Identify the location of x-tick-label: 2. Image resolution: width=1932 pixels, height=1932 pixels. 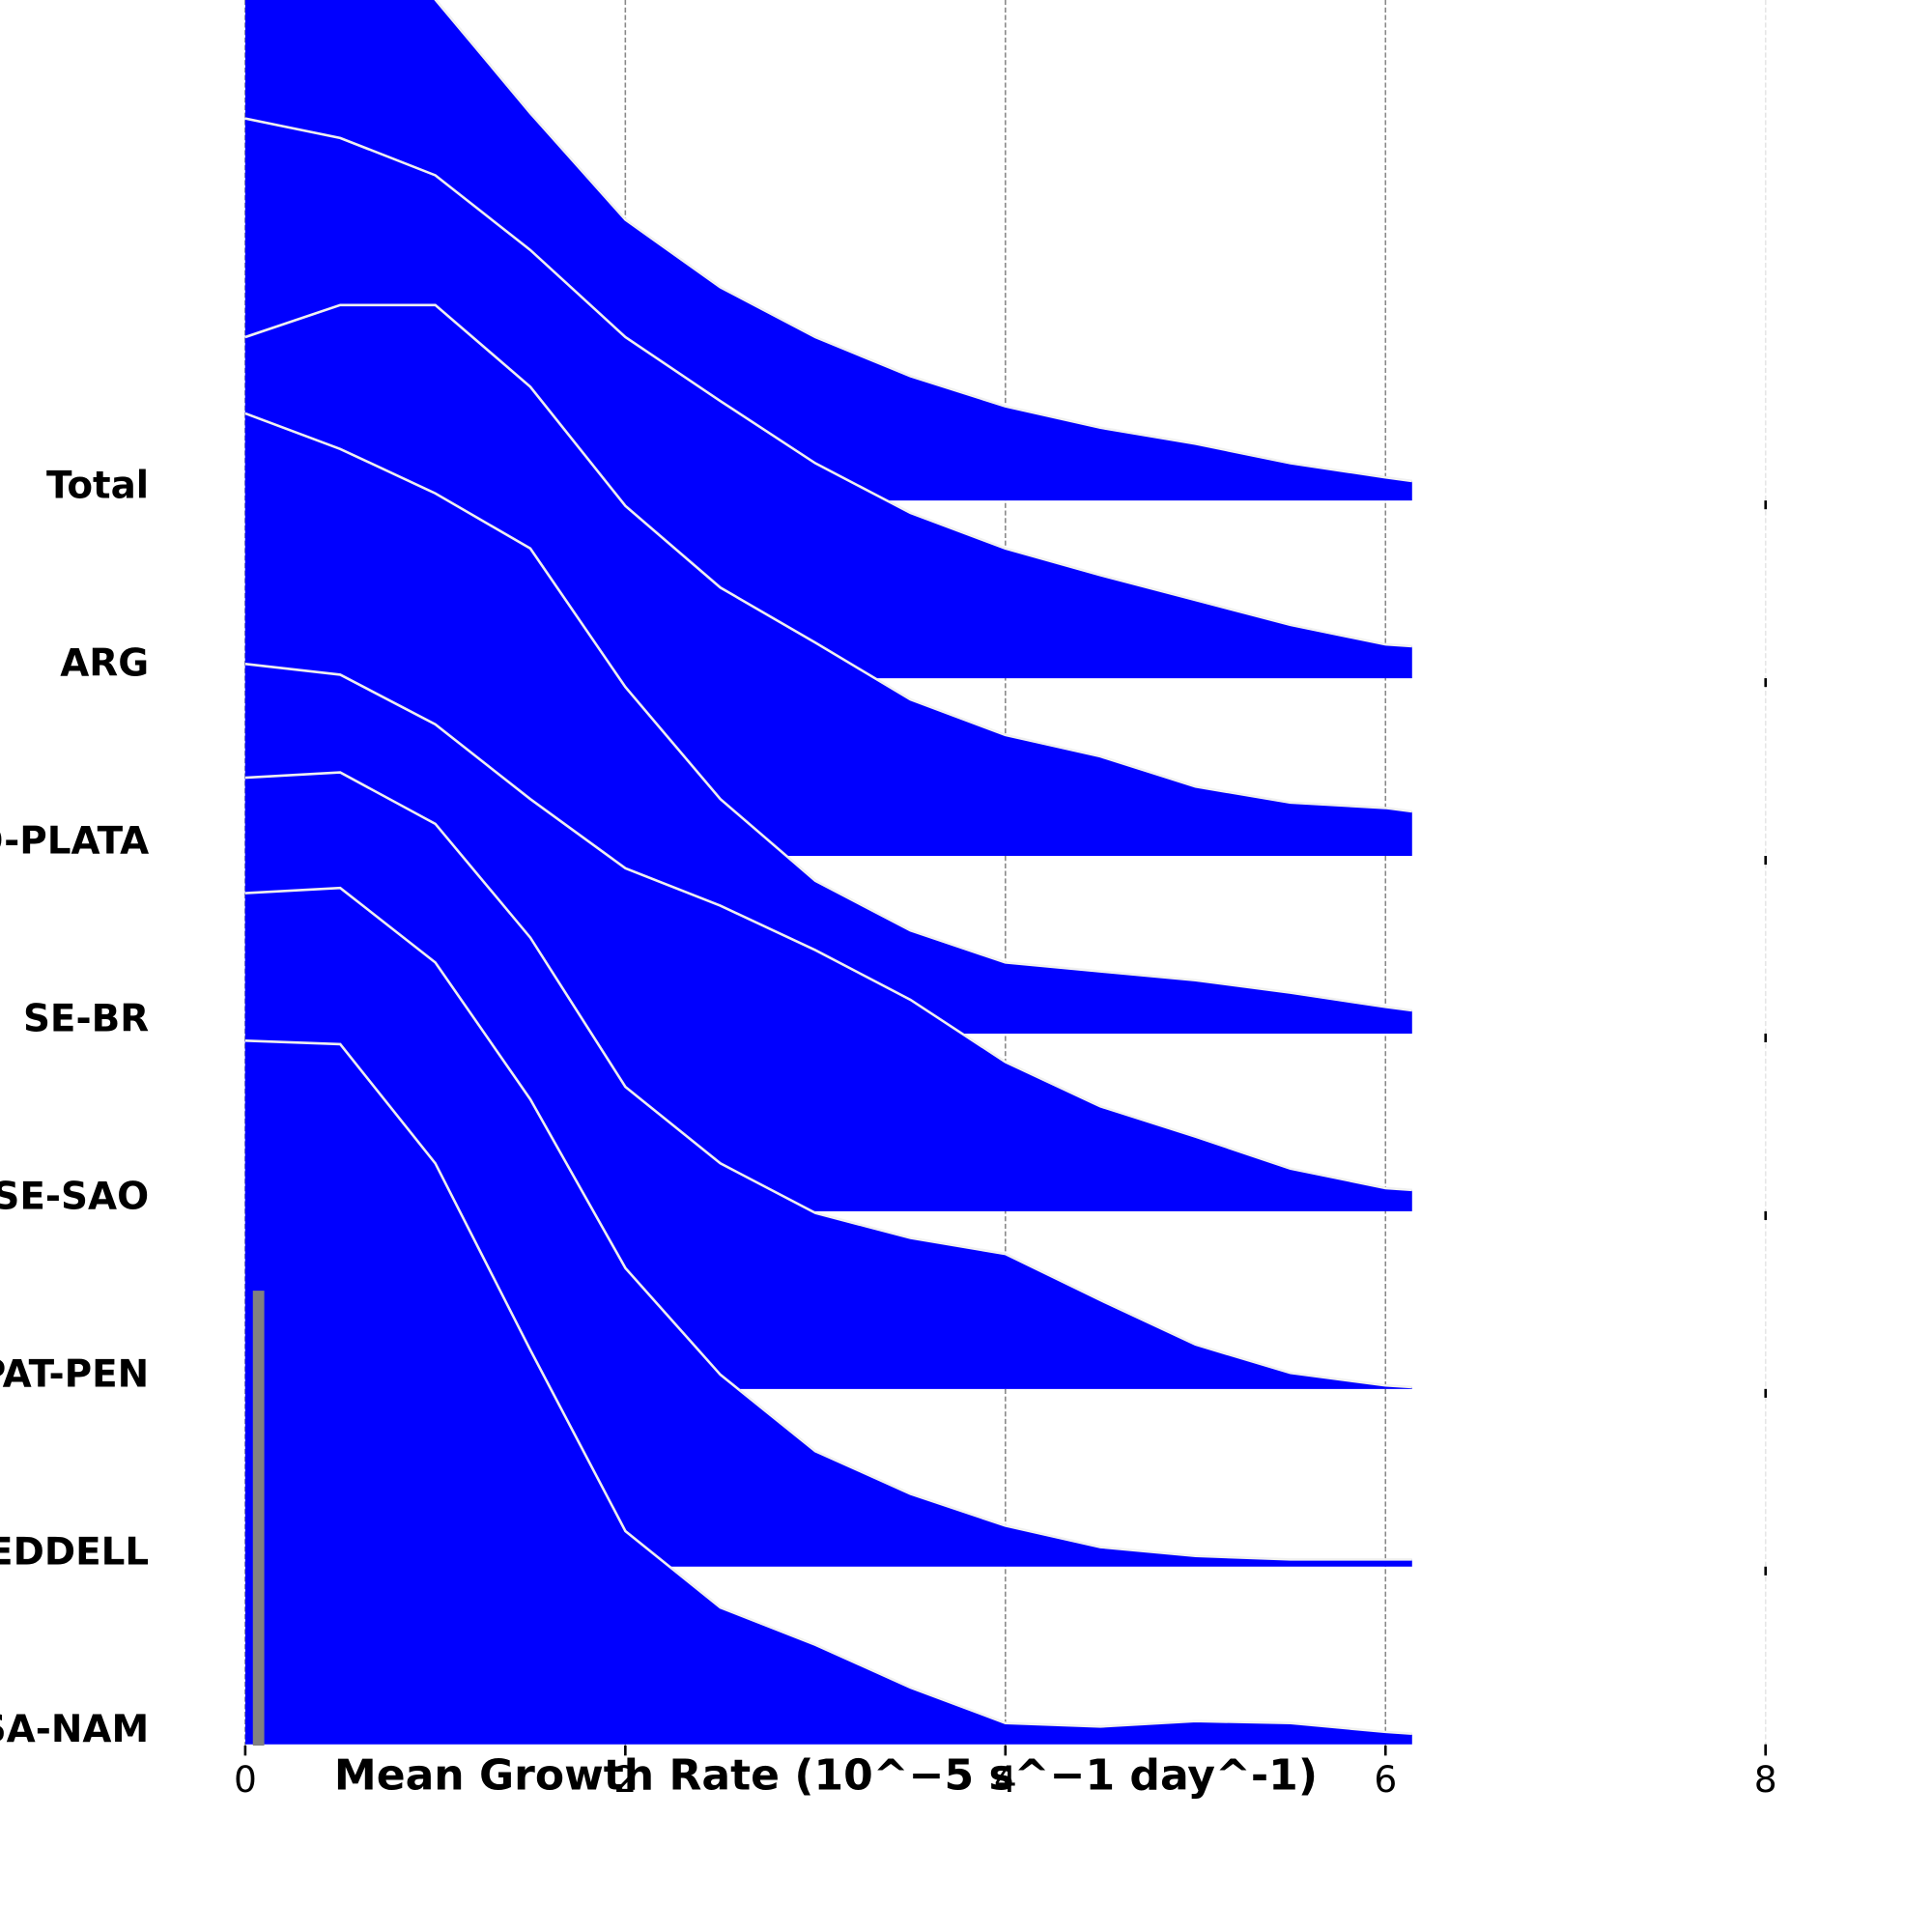
(625, 1779).